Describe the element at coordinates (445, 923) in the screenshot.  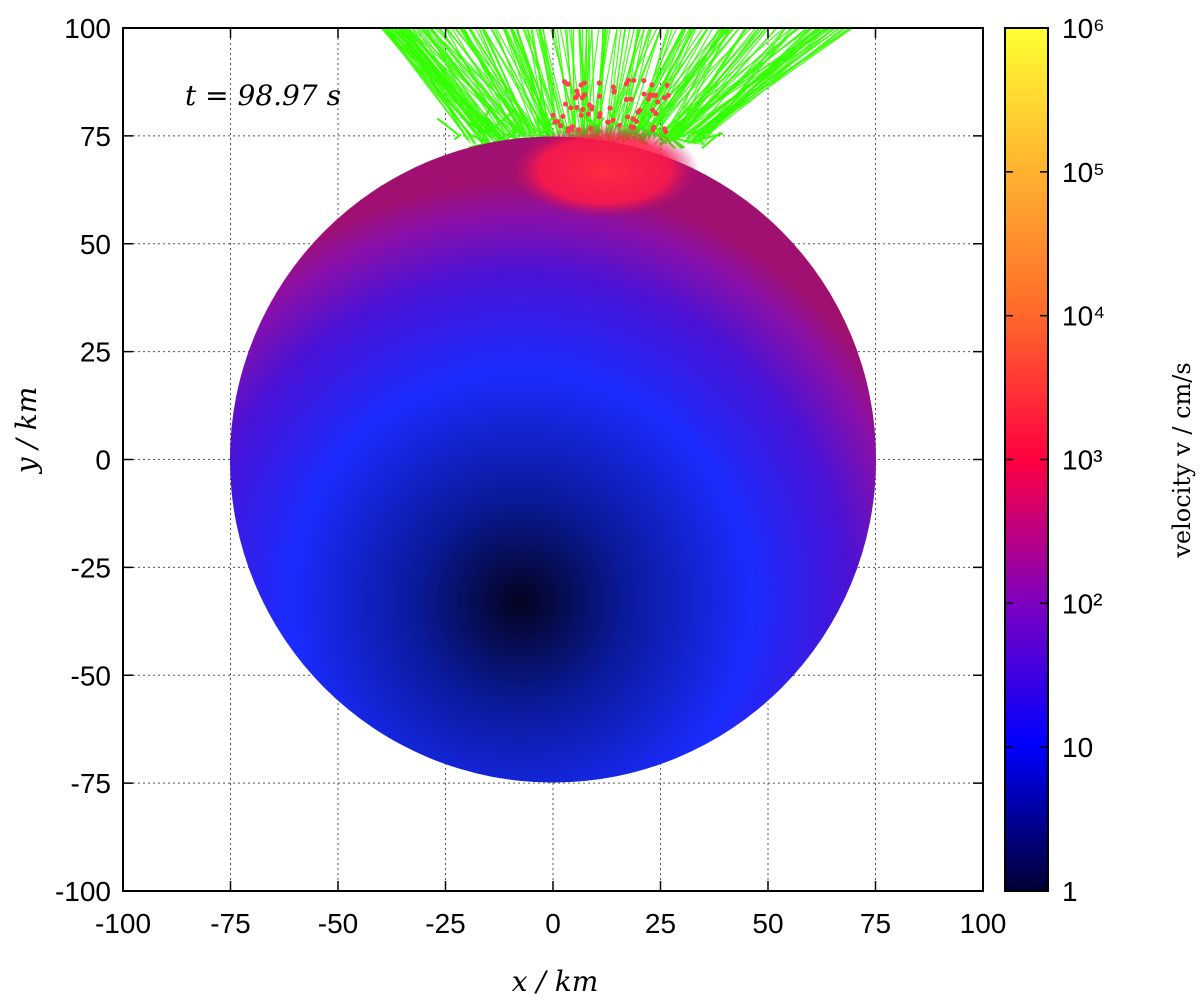
I see `x-tick-label: -25` at that location.